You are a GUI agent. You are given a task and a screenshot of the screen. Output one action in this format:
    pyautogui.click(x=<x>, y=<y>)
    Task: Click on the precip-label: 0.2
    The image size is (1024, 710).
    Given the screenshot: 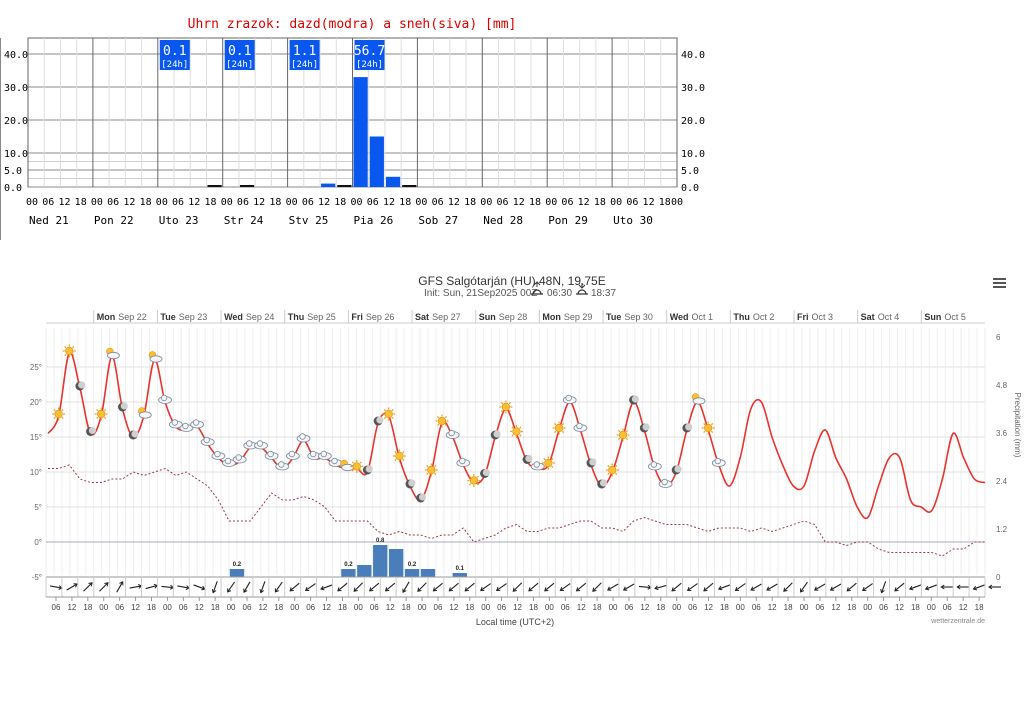 What is the action you would take?
    pyautogui.click(x=237, y=565)
    